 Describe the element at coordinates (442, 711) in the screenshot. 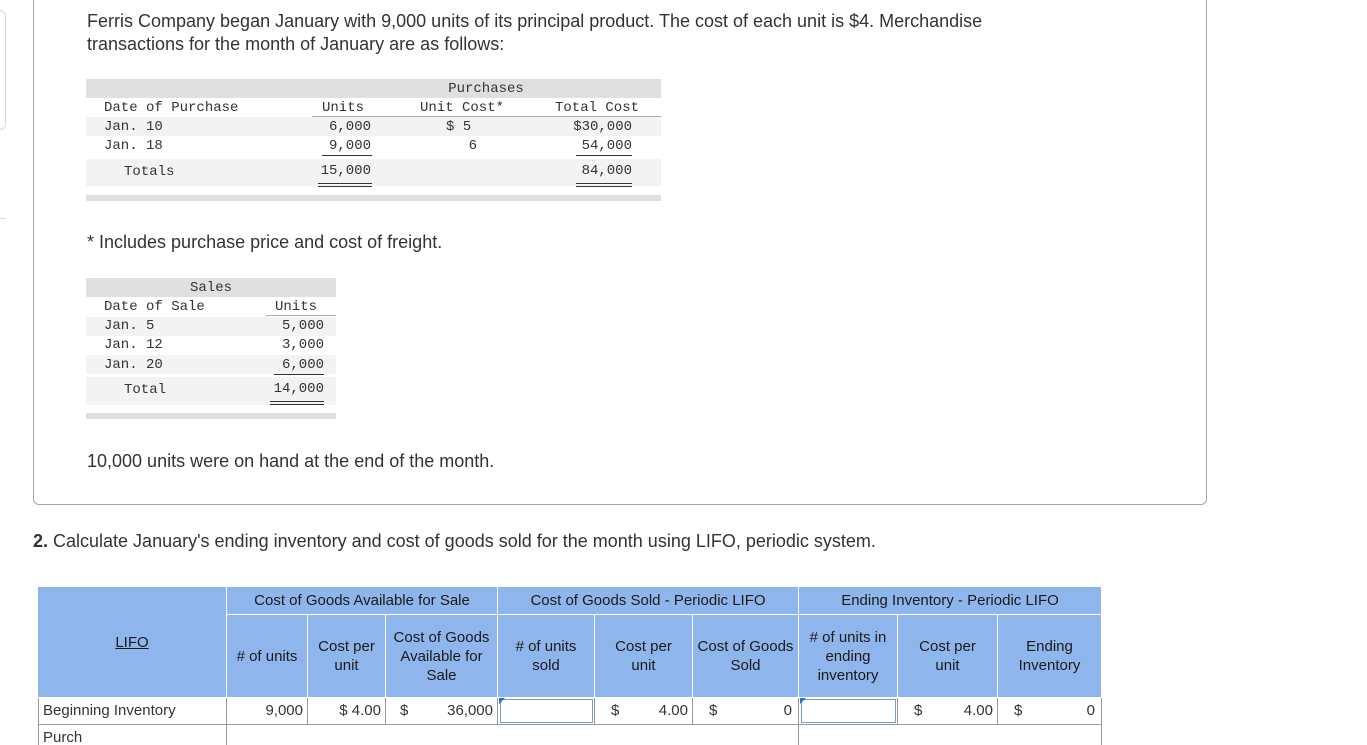

I see `beginning-available-cell: $ 36,000` at that location.